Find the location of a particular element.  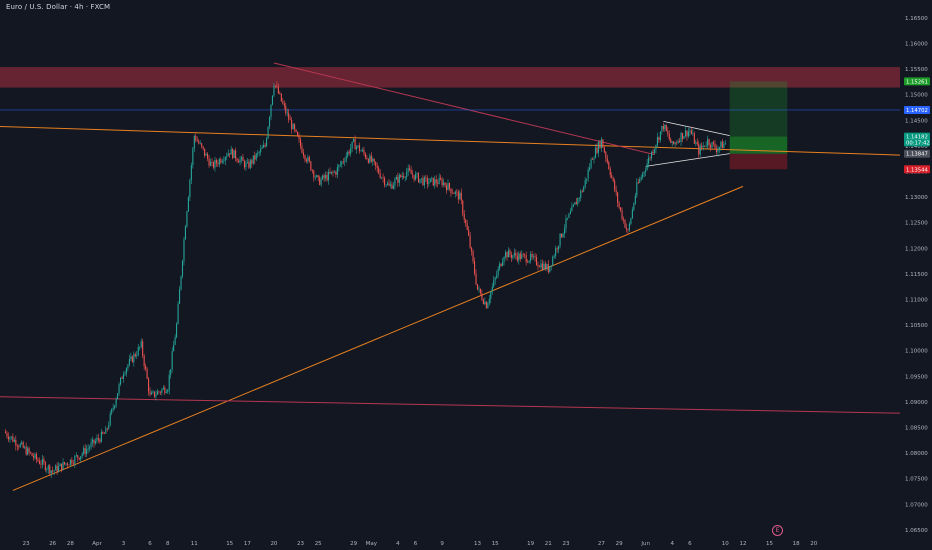

y-tick-label: 1.11500 is located at coordinates (916, 275).